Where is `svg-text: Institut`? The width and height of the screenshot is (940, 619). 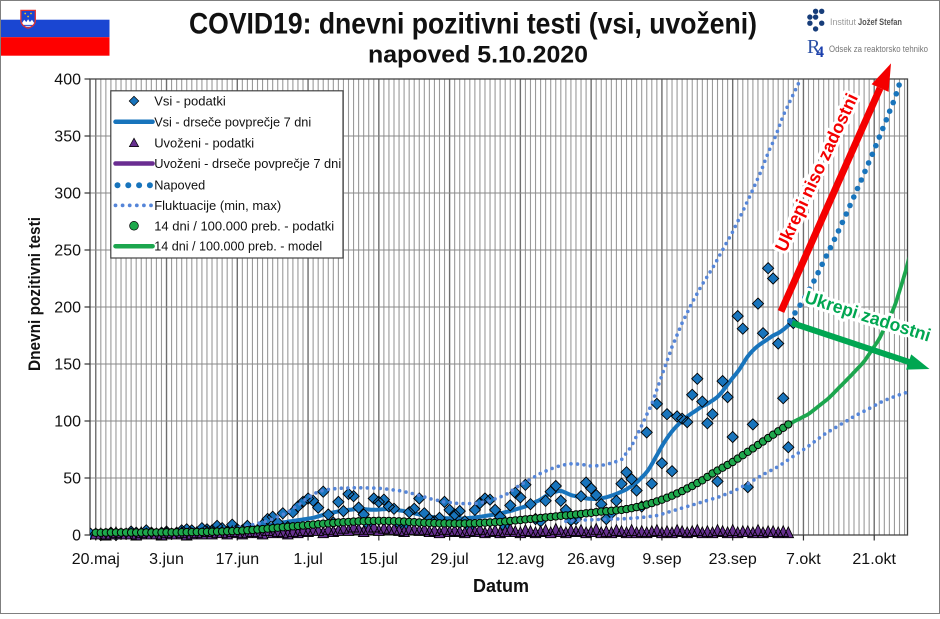
svg-text: Institut is located at coordinates (843, 22).